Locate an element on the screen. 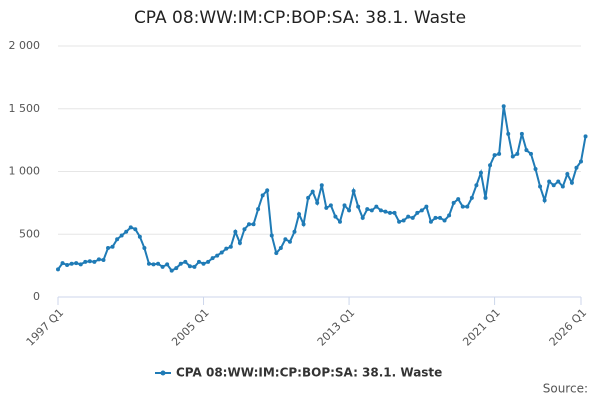 The image size is (600, 400). source: Source: is located at coordinates (565, 389).